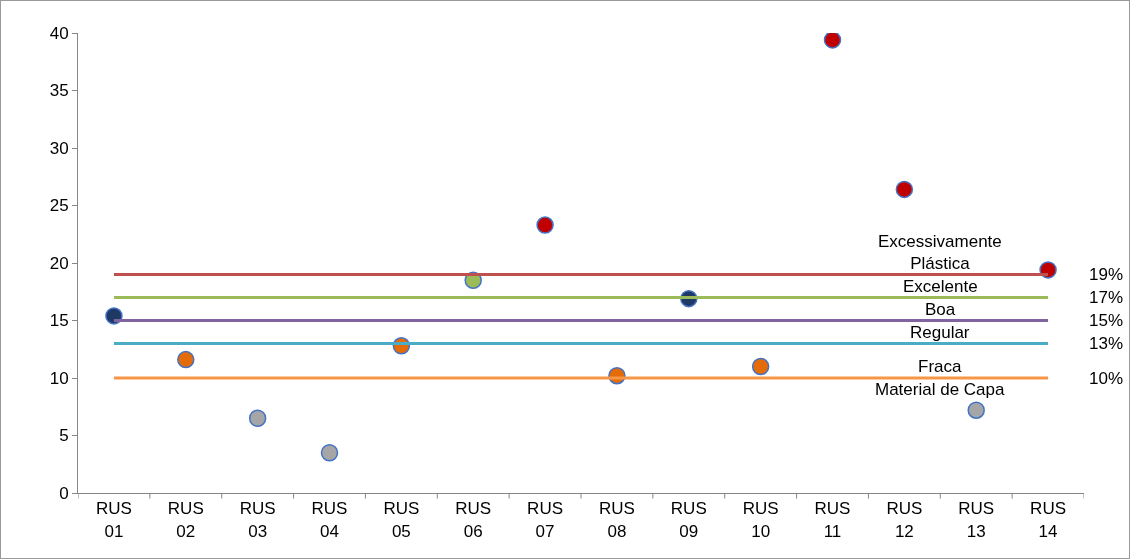 This screenshot has height=559, width=1130. I want to click on y-tick-label: 25, so click(59, 206).